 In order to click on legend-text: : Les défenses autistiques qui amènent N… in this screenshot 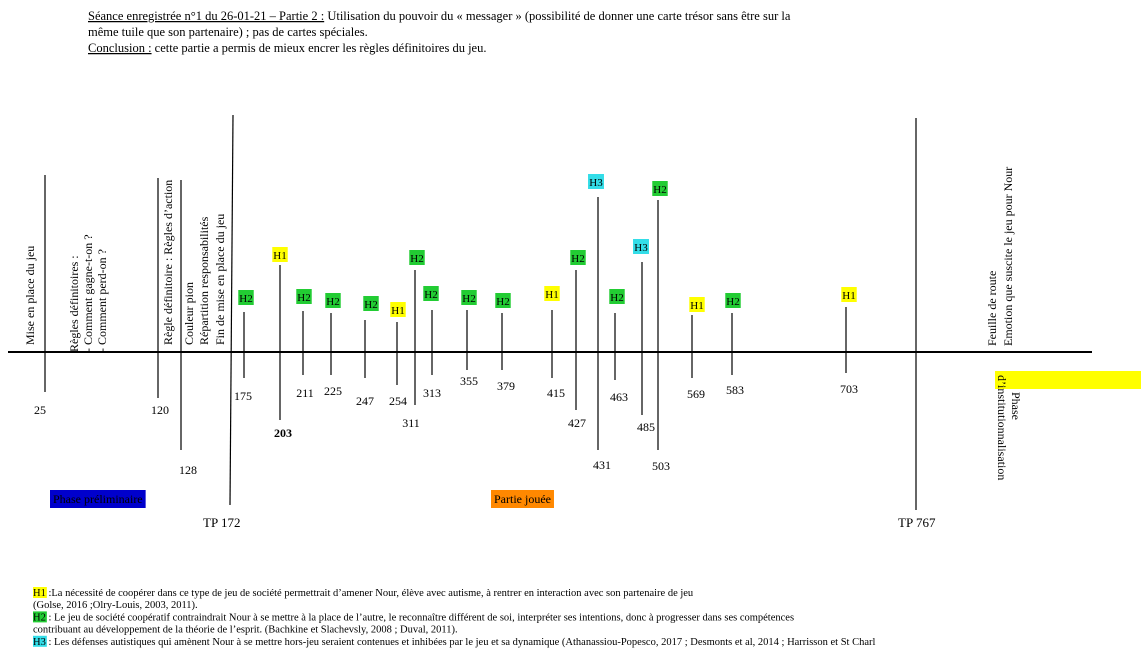, I will do `click(461, 642)`.